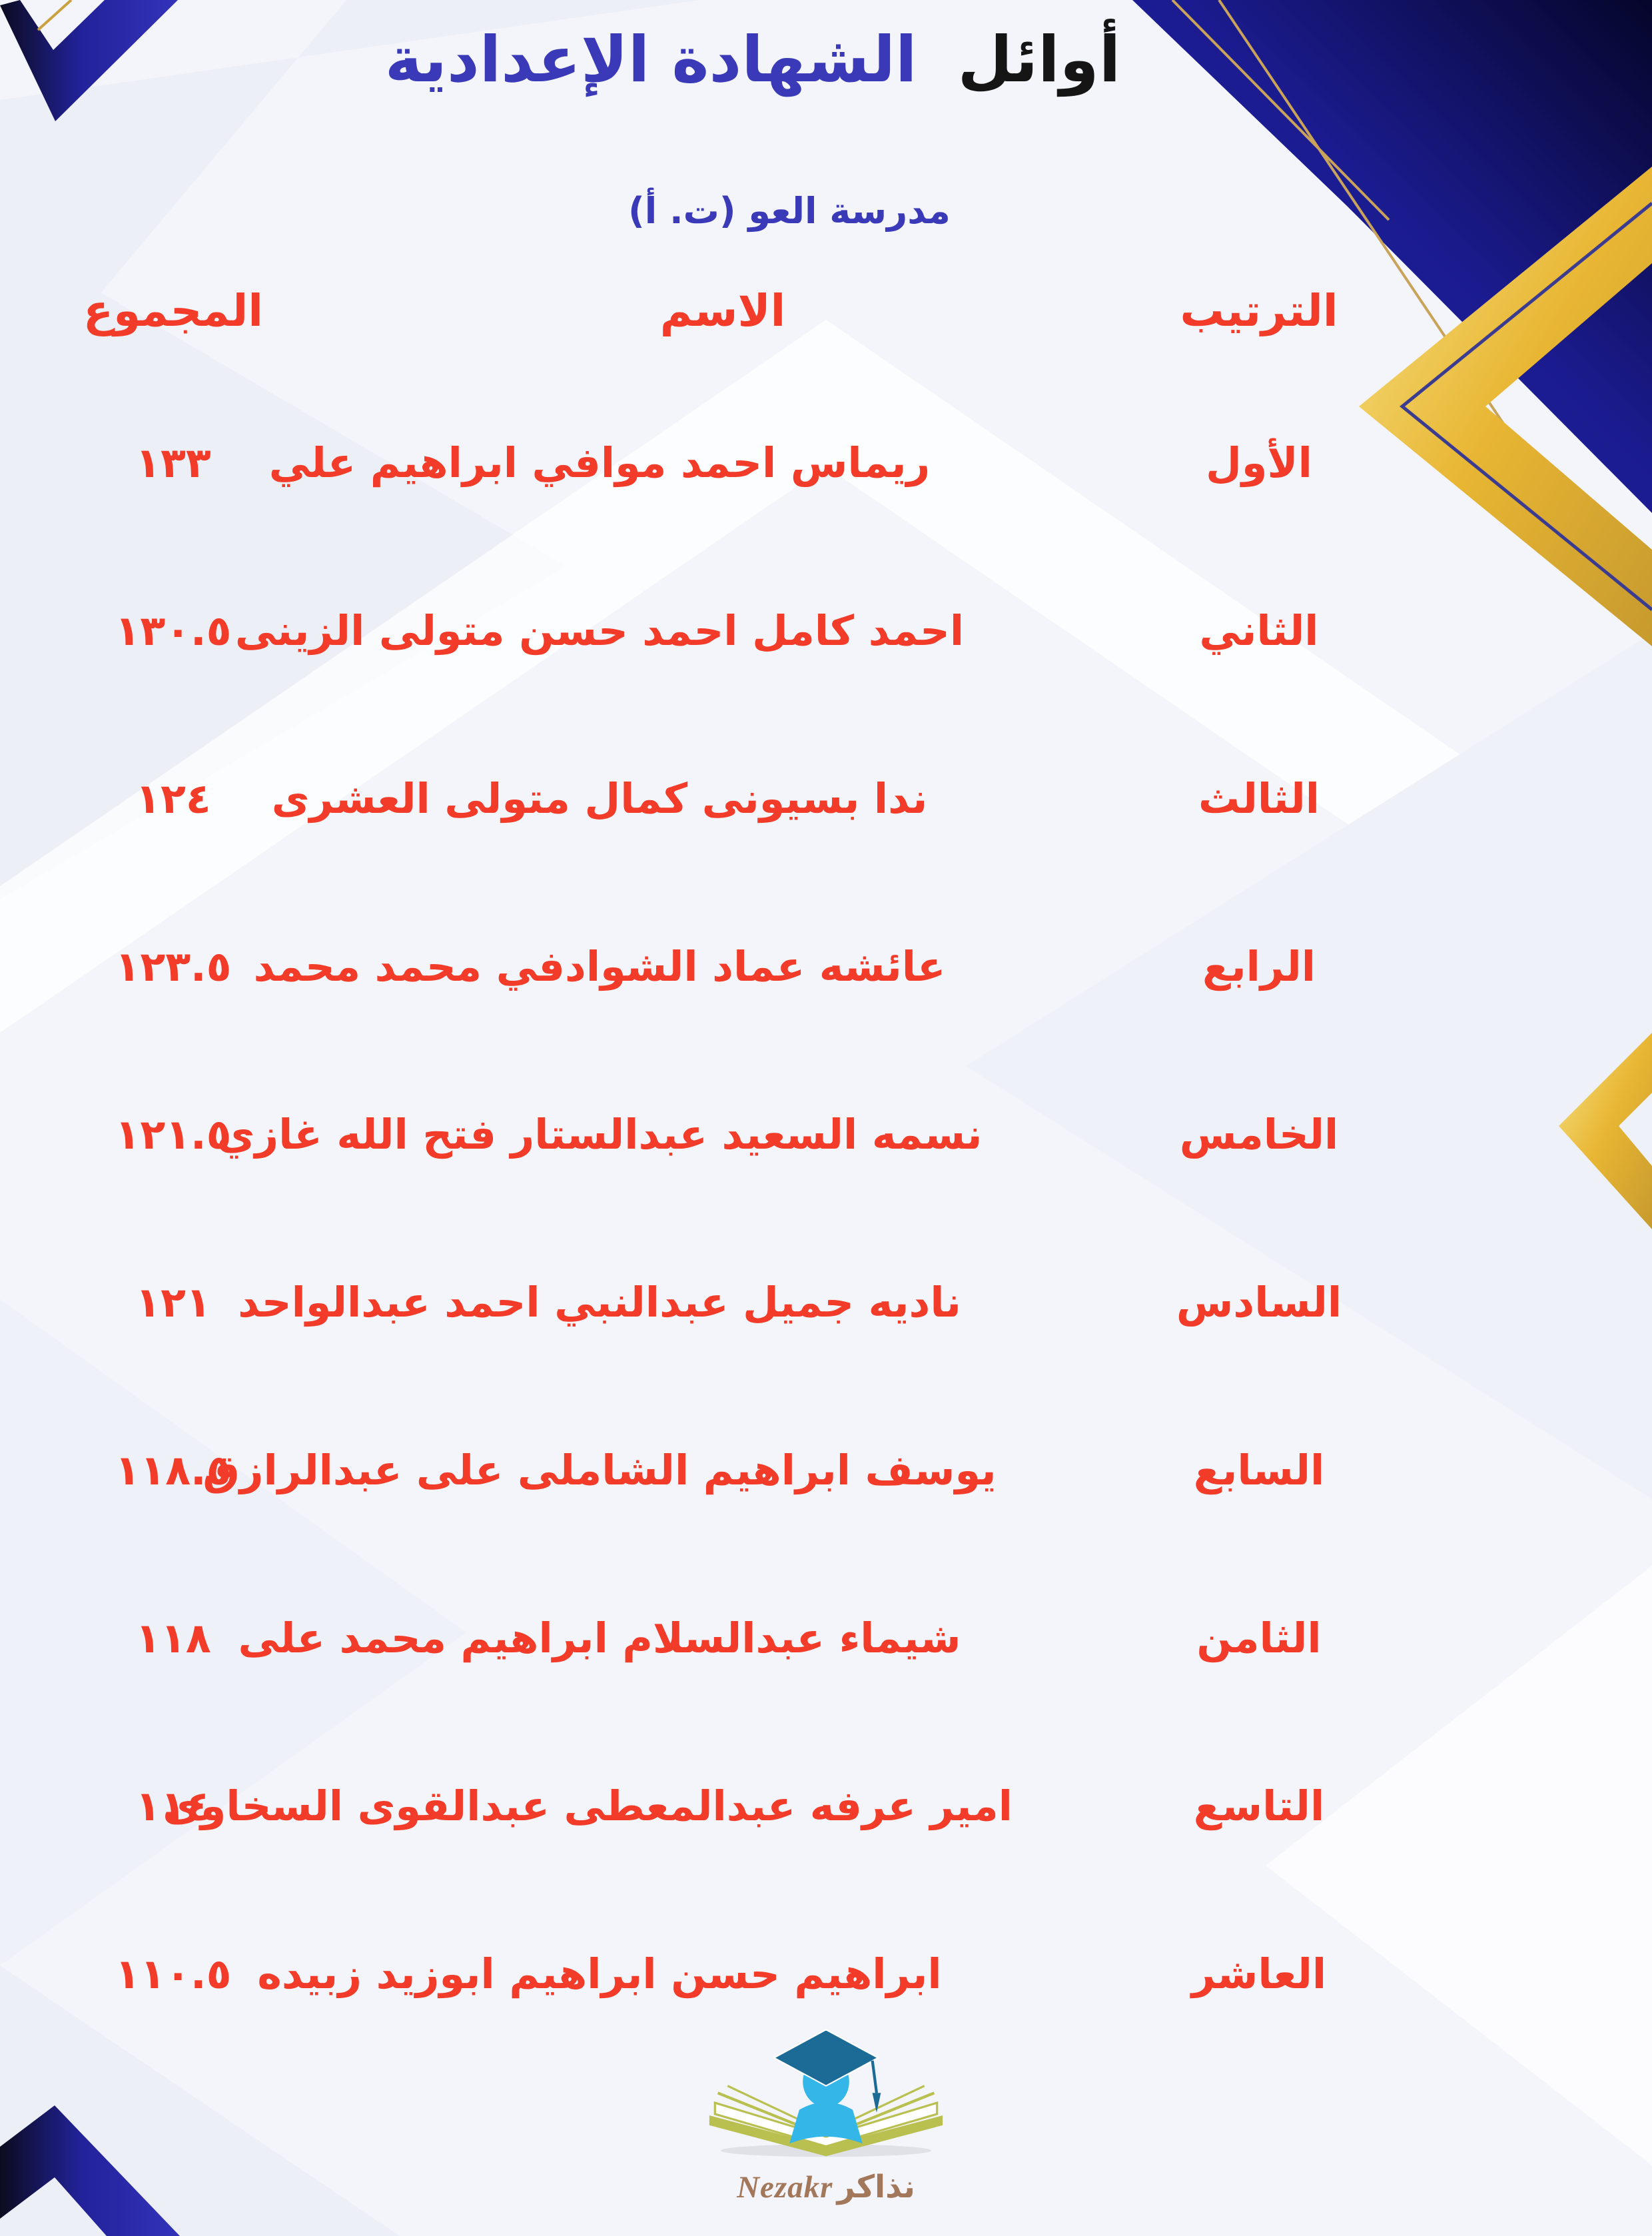 Image resolution: width=1652 pixels, height=2236 pixels. What do you see at coordinates (89, 60) in the screenshot?
I see `top-left-chevron` at bounding box center [89, 60].